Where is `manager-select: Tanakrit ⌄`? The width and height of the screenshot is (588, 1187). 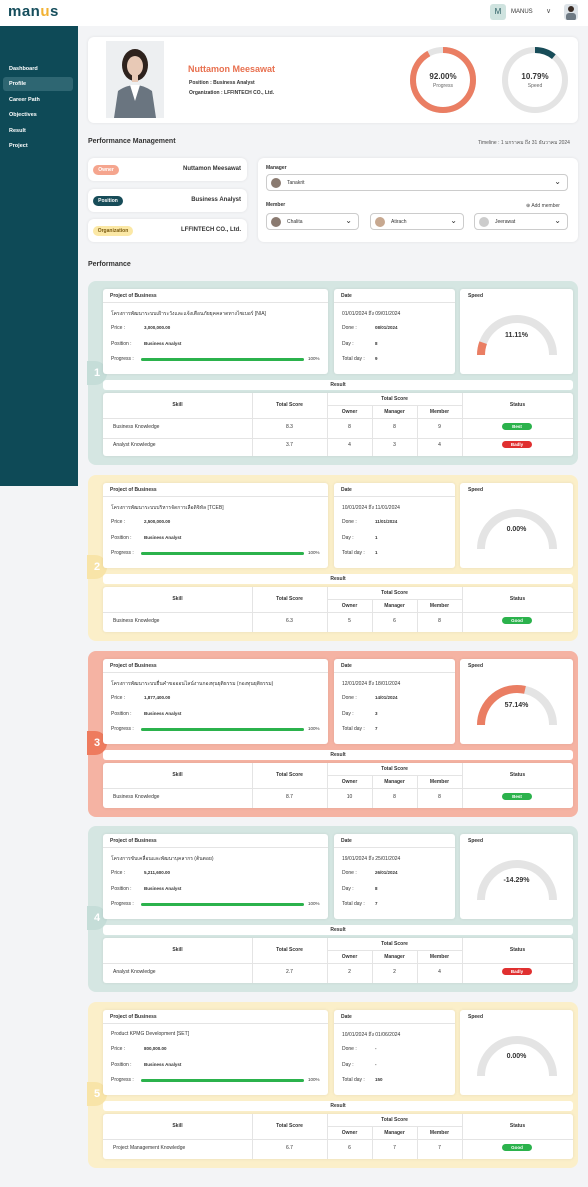
manager-select: Tanakrit ⌄ is located at coordinates (417, 182).